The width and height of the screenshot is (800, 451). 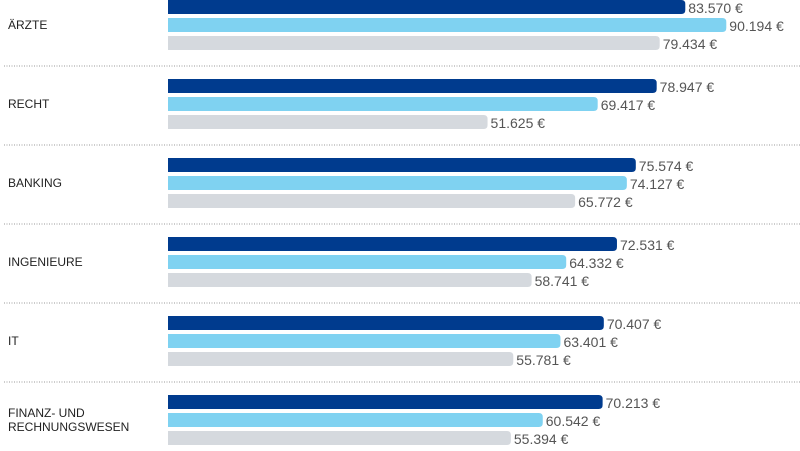 What do you see at coordinates (647, 245) in the screenshot?
I see `value-label: 72.531 €` at bounding box center [647, 245].